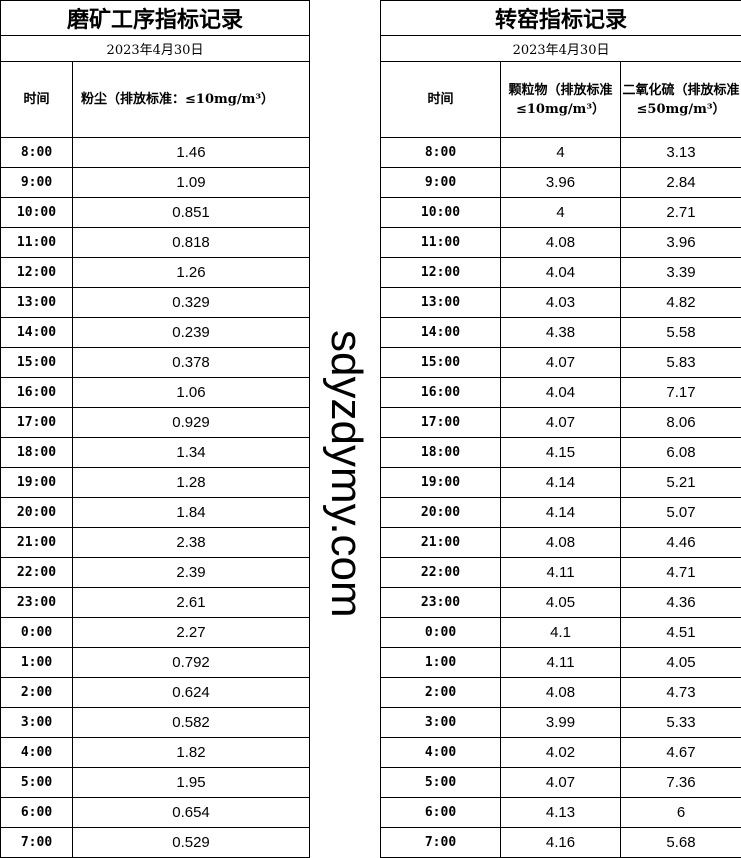 The image size is (741, 858). I want to click on right-header-time: 时间, so click(440, 99).